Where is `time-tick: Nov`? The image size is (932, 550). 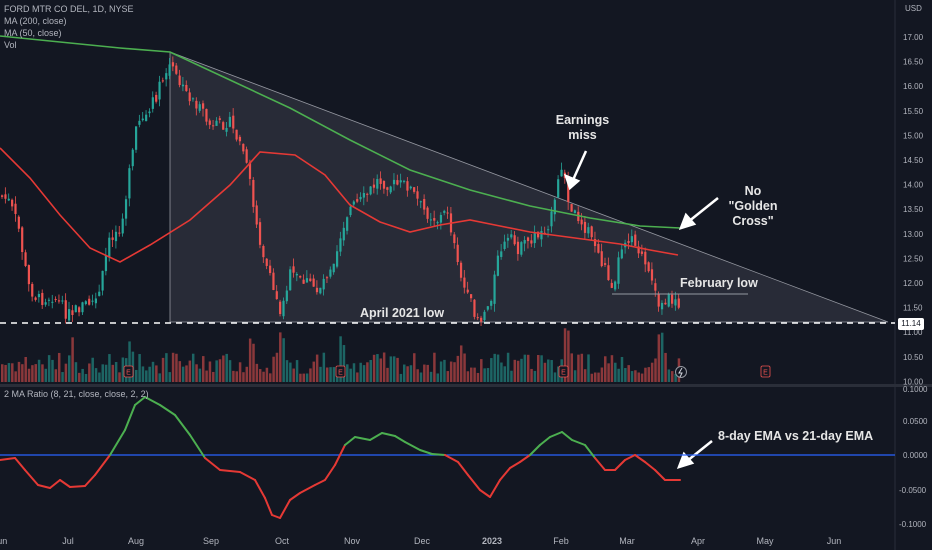 time-tick: Nov is located at coordinates (352, 541).